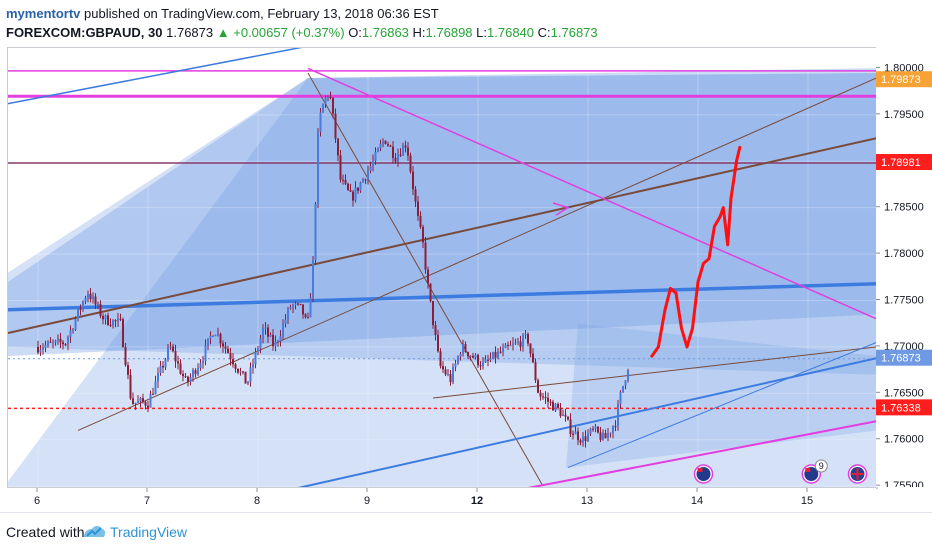  I want to click on tradingview-brand: TradingView, so click(149, 532).